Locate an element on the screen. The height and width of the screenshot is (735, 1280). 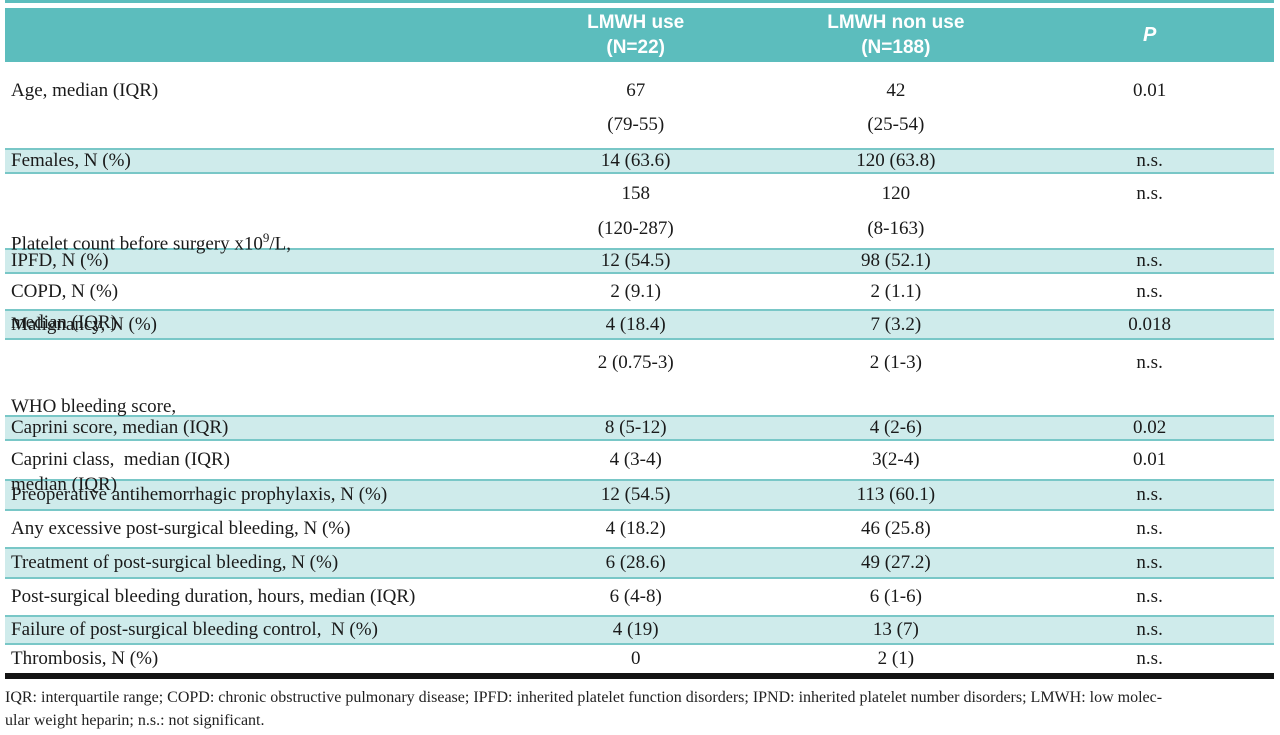
table-row-females: Females, N (%) 14 (63.6) 120 (63.8) n.s. is located at coordinates (639, 161).